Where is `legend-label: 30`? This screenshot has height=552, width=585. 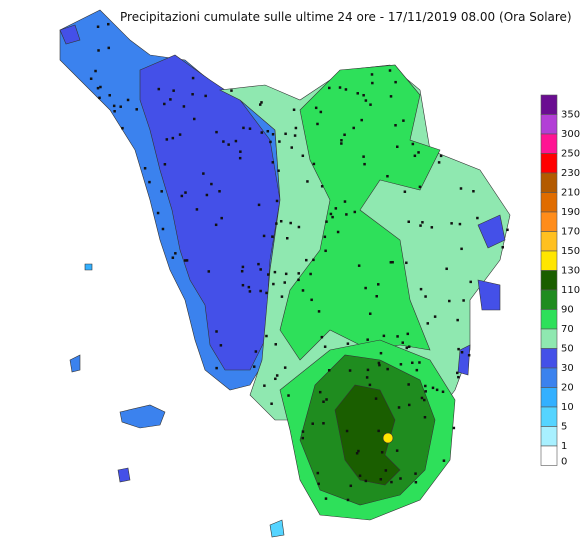
legend-label: 30 is located at coordinates (567, 368).